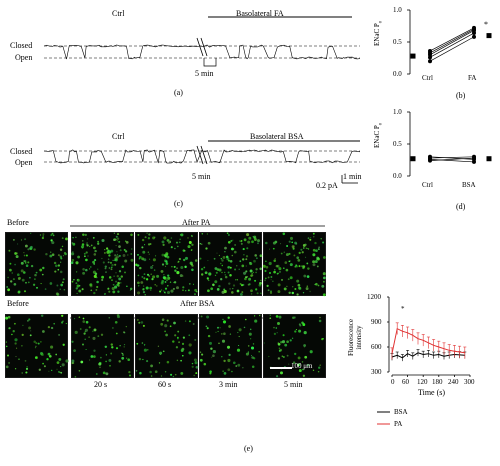 This screenshot has height=466, width=500. Describe the element at coordinates (167, 346) in the screenshot. I see `micrograph-bsa-60s` at that location.